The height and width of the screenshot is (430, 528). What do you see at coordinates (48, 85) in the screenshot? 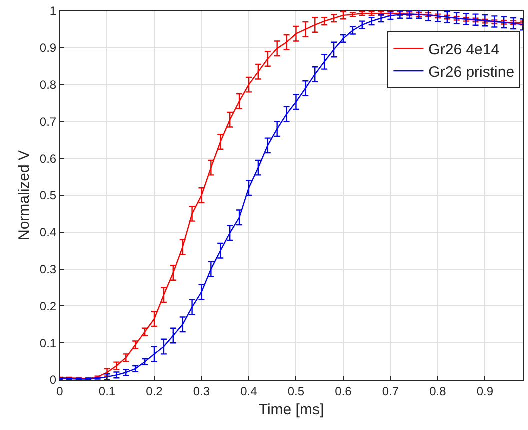
I see `y-tick-label: 0.8` at bounding box center [48, 85].